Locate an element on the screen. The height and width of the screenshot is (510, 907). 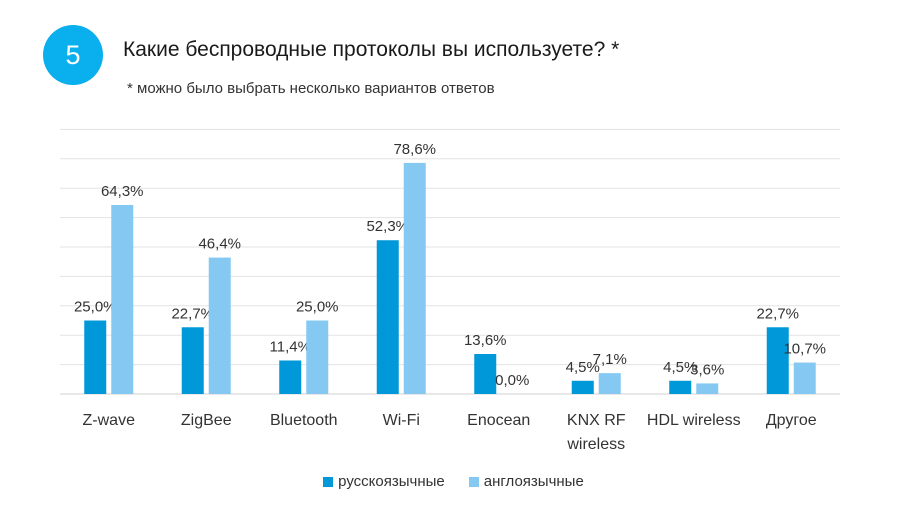
data-label: 64,3% is located at coordinates (122, 191).